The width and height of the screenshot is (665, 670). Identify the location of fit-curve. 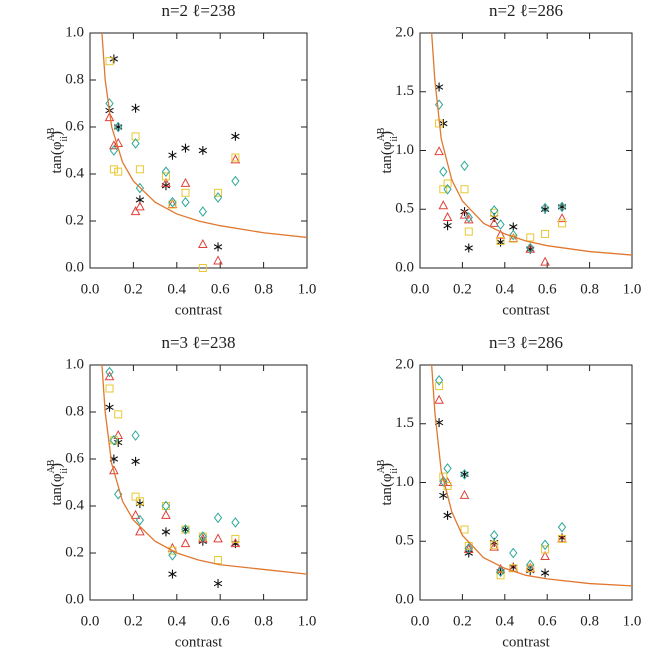
(531, 144).